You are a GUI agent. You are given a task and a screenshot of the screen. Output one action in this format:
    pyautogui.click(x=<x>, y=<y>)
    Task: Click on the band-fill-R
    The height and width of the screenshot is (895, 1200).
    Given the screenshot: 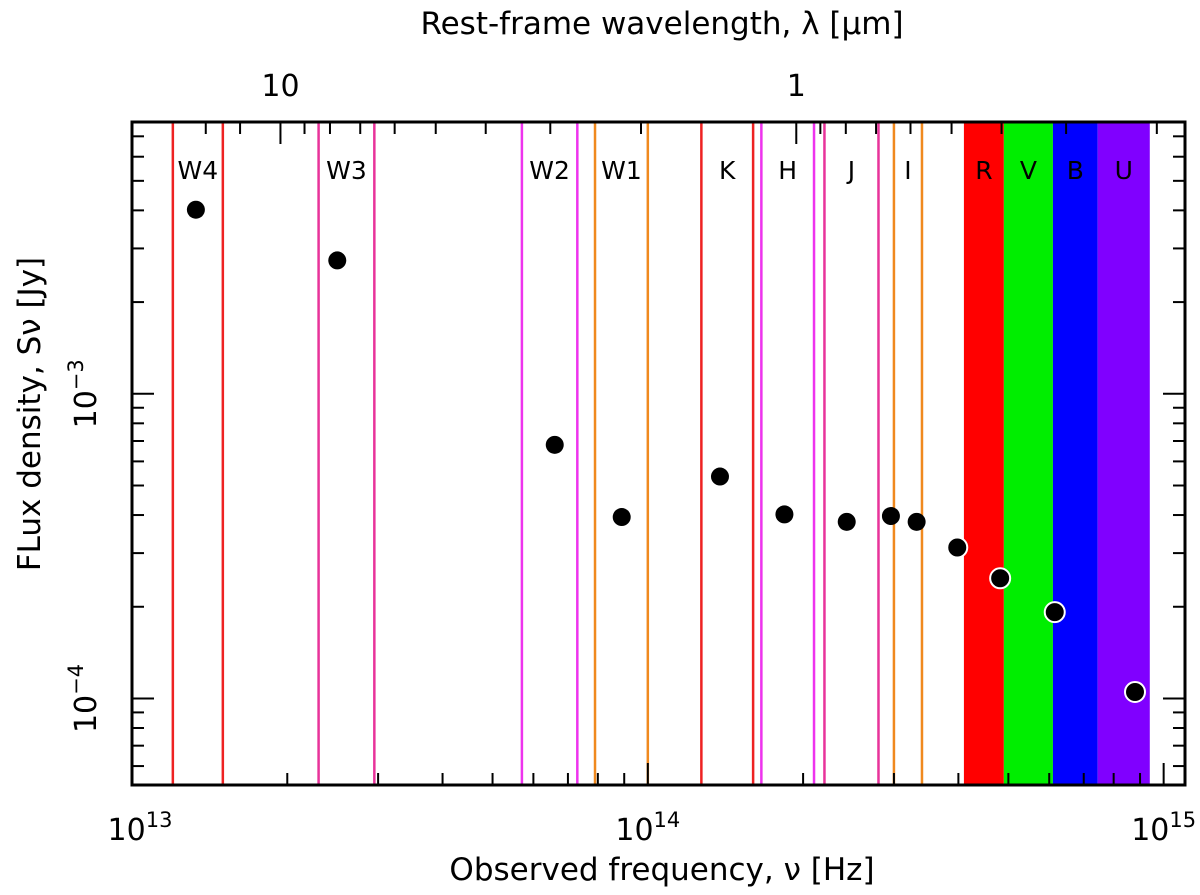 What is the action you would take?
    pyautogui.click(x=983, y=453)
    